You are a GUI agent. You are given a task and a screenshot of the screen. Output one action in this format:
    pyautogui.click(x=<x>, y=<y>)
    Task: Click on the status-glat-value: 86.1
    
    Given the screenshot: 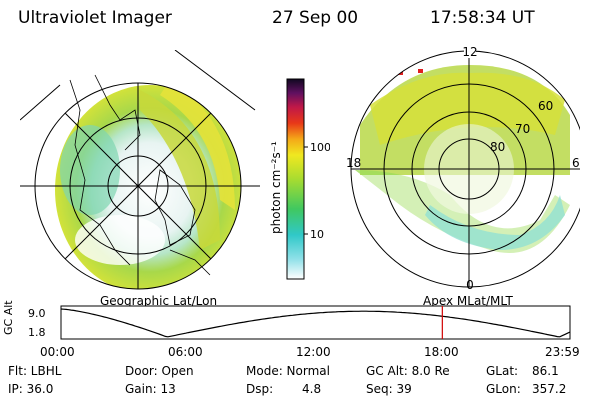 What is the action you would take?
    pyautogui.click(x=545, y=371)
    